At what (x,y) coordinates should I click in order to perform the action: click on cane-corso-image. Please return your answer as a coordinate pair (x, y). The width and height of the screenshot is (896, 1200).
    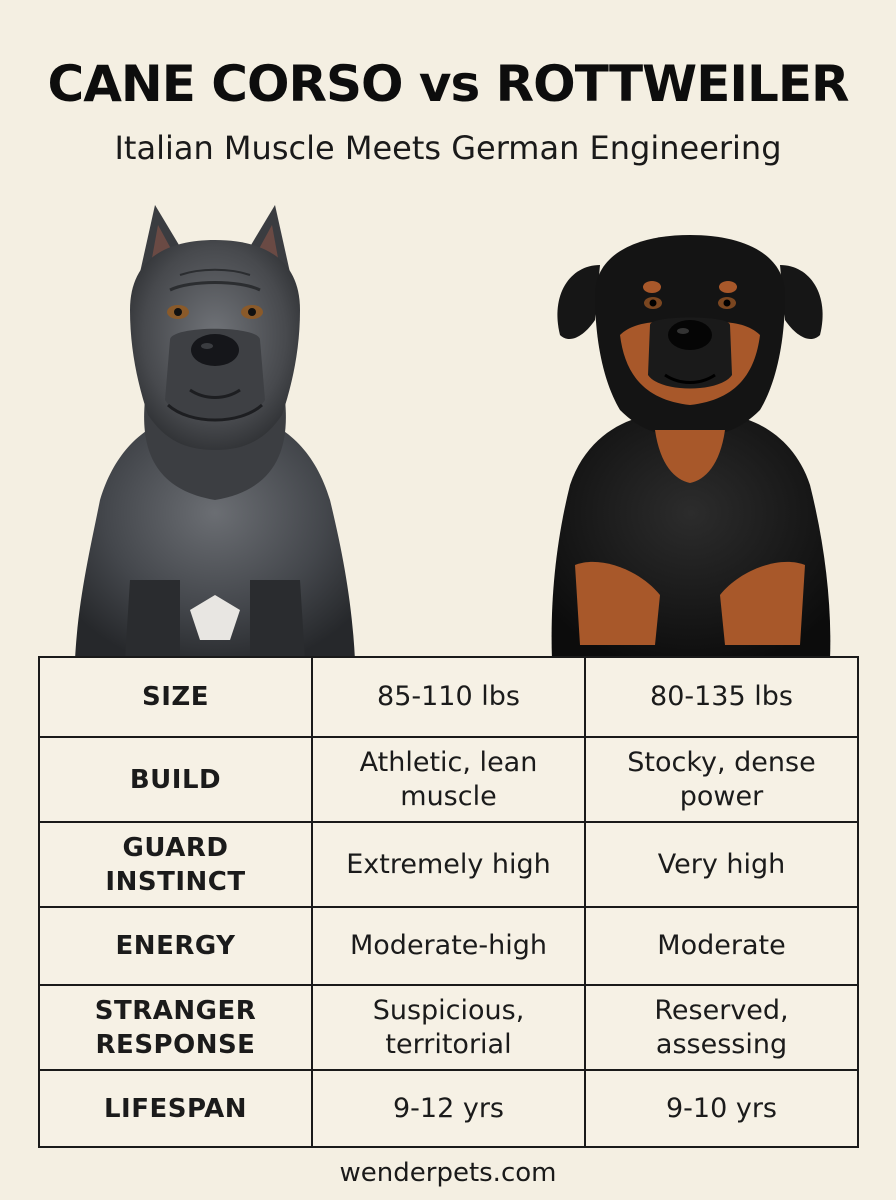
    Looking at the image, I should click on (215, 432).